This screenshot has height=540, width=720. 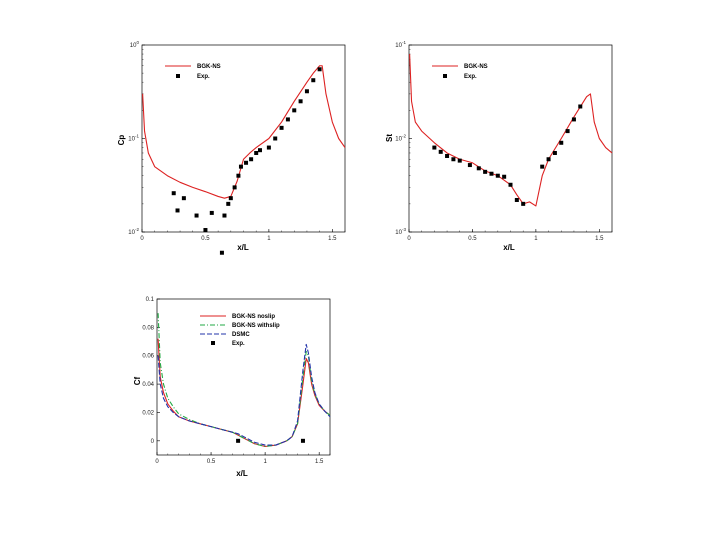 I want to click on st-legend-label: Exp., so click(x=470, y=77).